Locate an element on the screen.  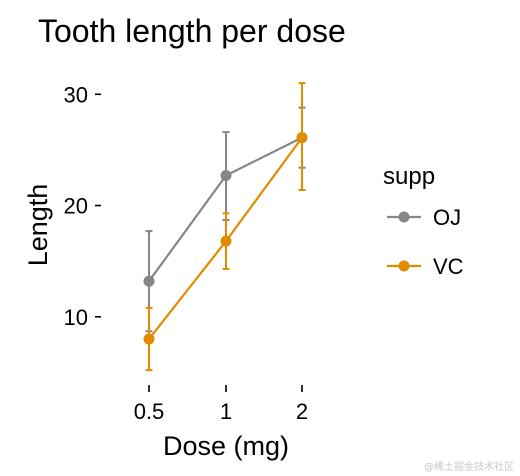
legend-label: OJ is located at coordinates (447, 217).